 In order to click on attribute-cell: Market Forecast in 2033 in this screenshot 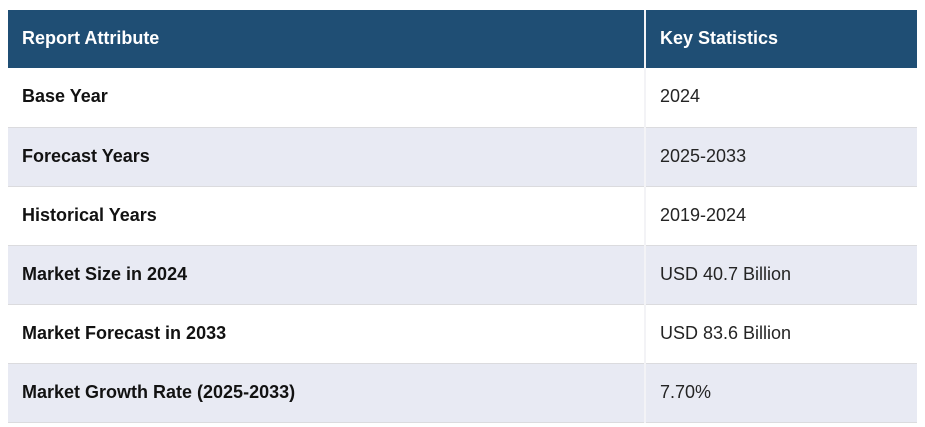, I will do `click(326, 334)`.